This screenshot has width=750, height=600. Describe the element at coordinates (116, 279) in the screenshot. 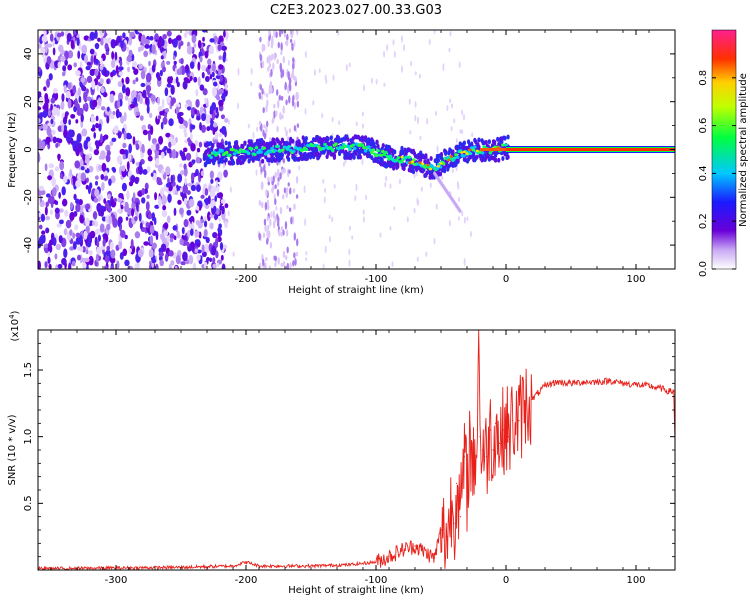

I see `spectrogram-x-tick-label: -300` at that location.